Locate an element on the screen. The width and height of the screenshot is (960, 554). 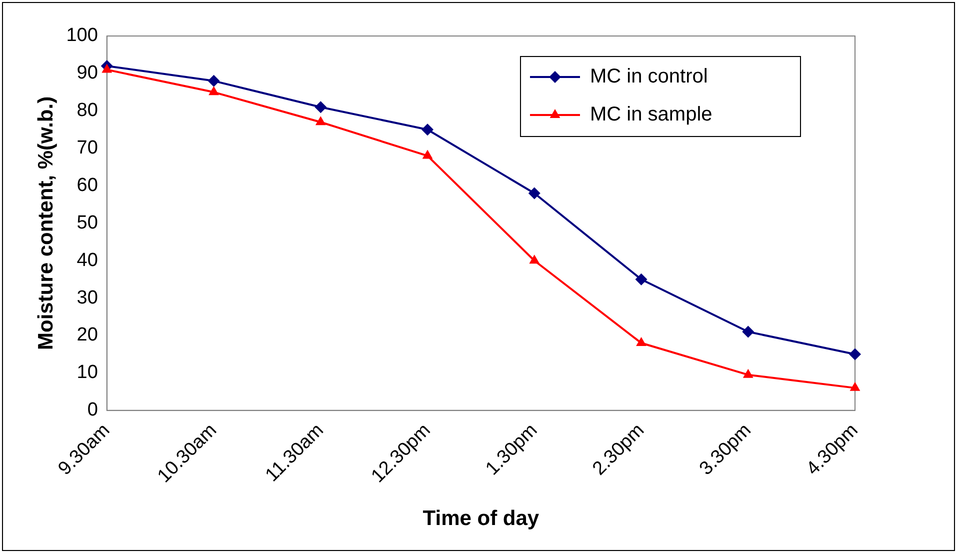
y-tick-label: 40 is located at coordinates (87, 260).